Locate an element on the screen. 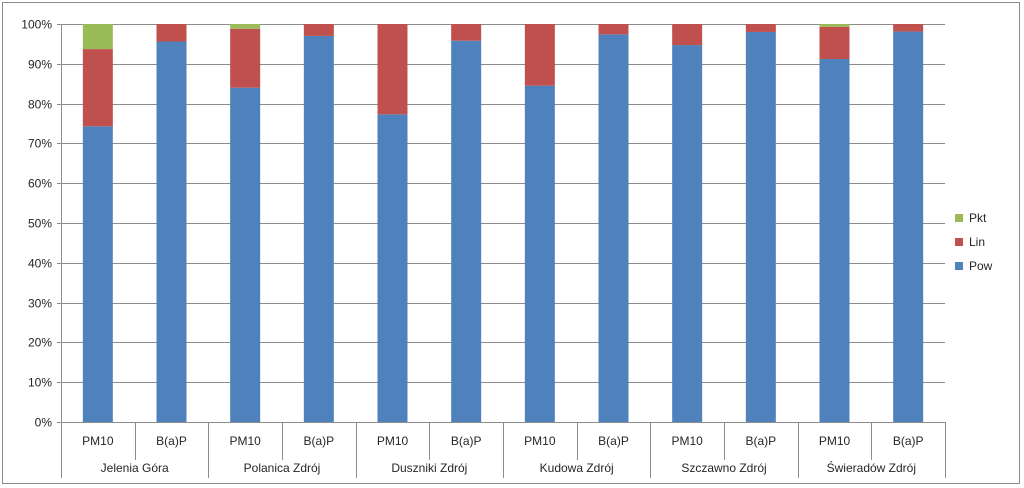  y-tick-label: 100% is located at coordinates (36, 25).